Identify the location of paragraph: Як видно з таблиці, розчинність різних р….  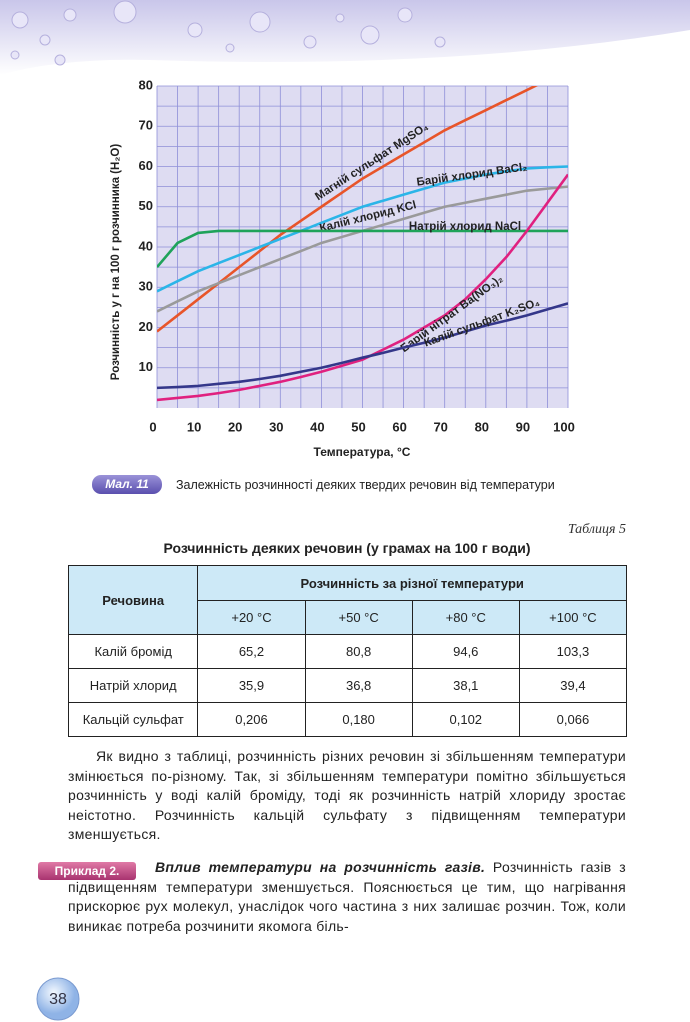
(347, 795).